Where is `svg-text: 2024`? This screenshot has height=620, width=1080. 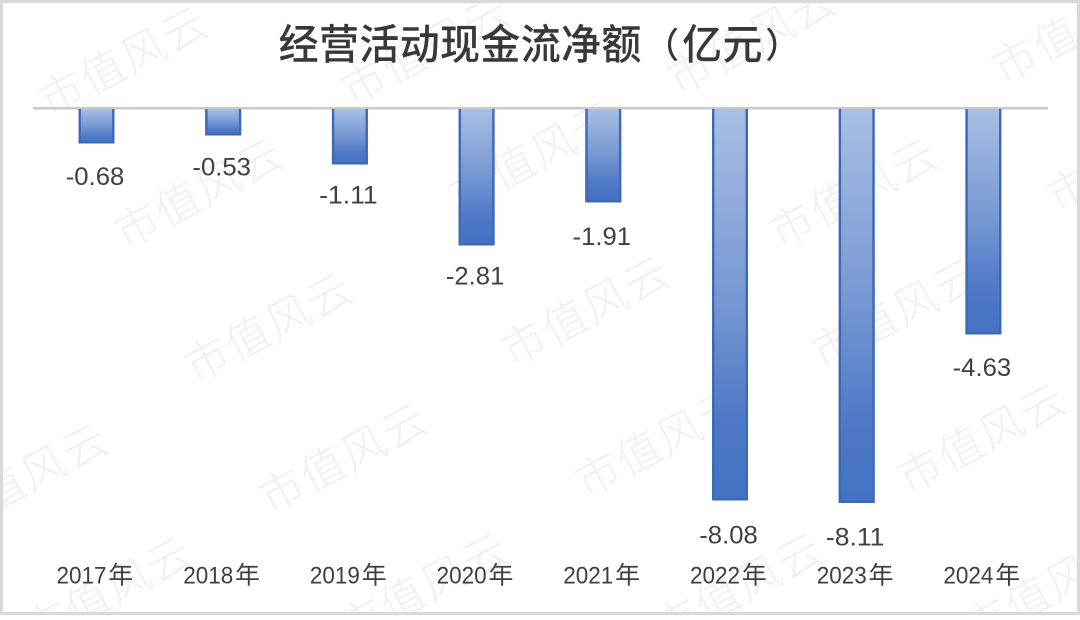
svg-text: 2024 is located at coordinates (968, 576).